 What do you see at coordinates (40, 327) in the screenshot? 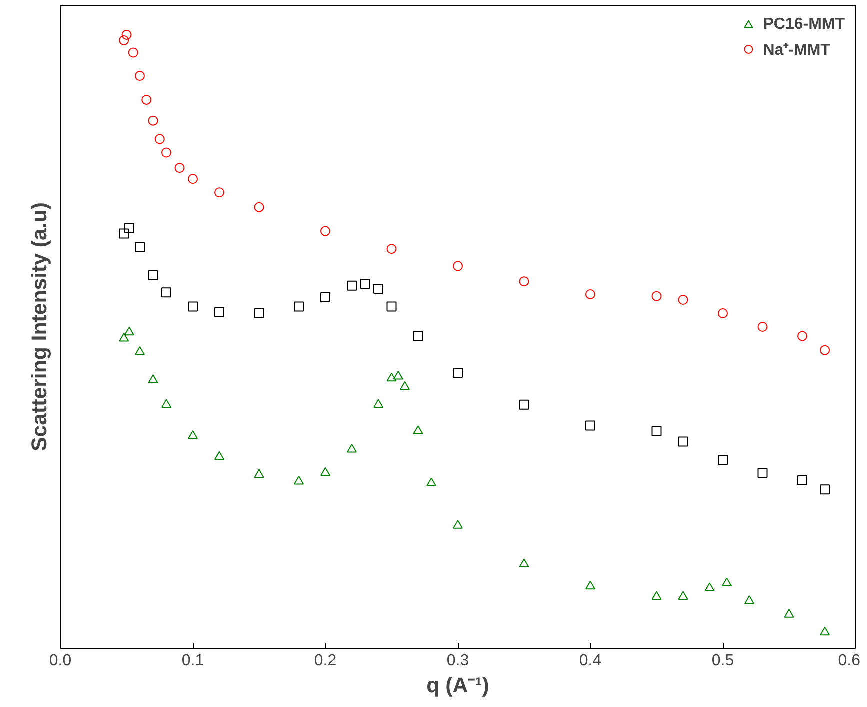
I see `y-axis-title: Scattering Intensity (a.u)` at bounding box center [40, 327].